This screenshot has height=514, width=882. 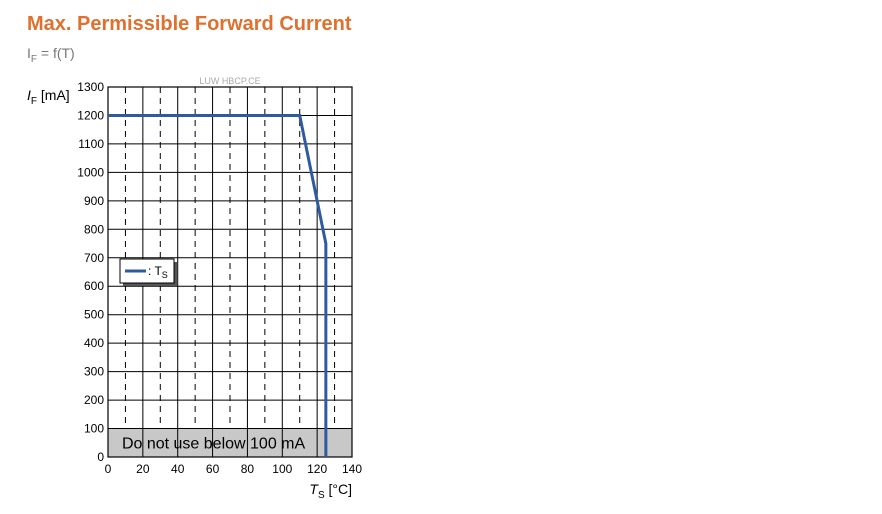 What do you see at coordinates (94, 201) in the screenshot?
I see `y-tick-label: 900` at bounding box center [94, 201].